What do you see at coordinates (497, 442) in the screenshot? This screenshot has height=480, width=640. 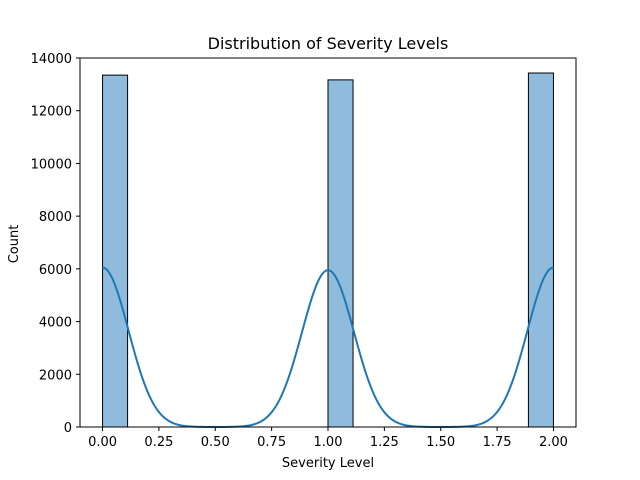 I see `x-tick-label: 1.75` at bounding box center [497, 442].